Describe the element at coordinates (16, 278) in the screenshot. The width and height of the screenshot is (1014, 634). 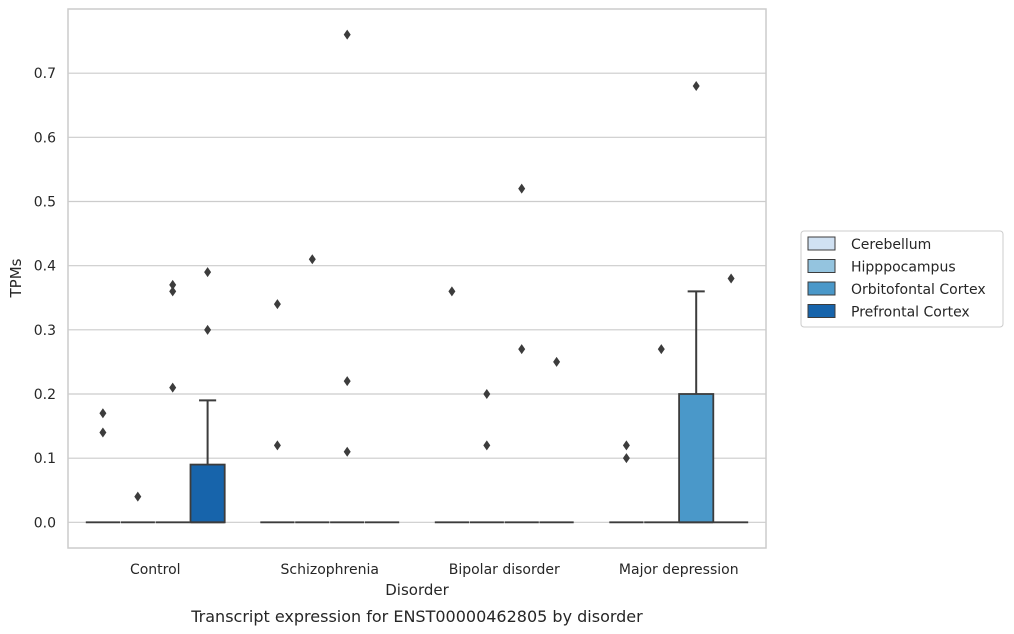
I see `y-axis-label: TPMs` at that location.